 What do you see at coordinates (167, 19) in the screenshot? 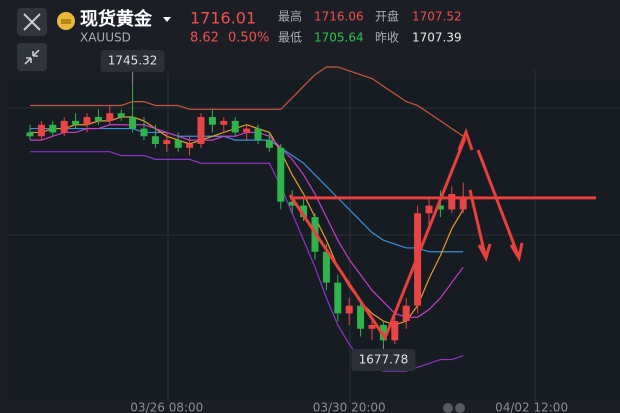
I see `dropdown-arrow` at bounding box center [167, 19].